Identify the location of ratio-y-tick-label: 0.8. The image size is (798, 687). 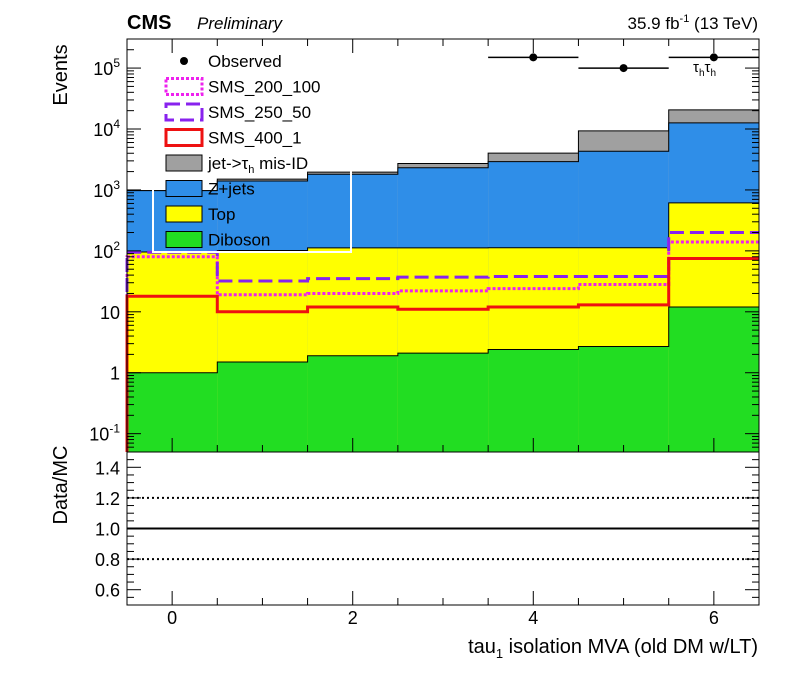
(107, 560).